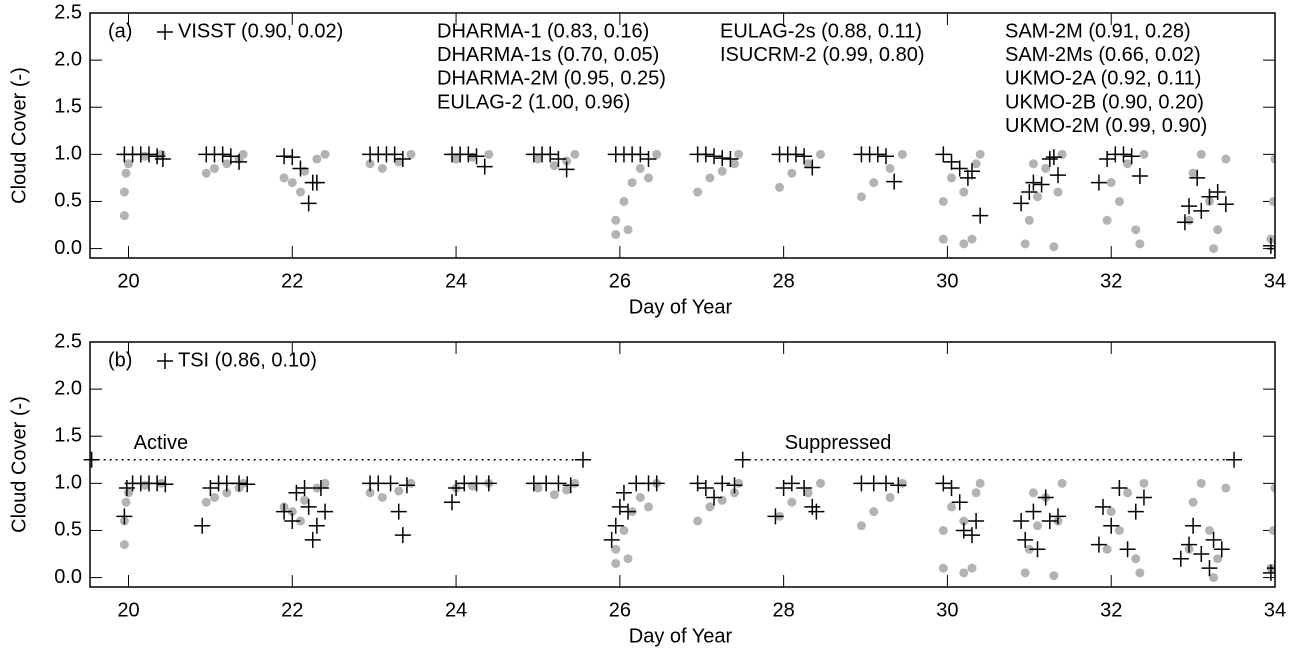  What do you see at coordinates (947, 281) in the screenshot?
I see `x-tick-label: 30` at bounding box center [947, 281].